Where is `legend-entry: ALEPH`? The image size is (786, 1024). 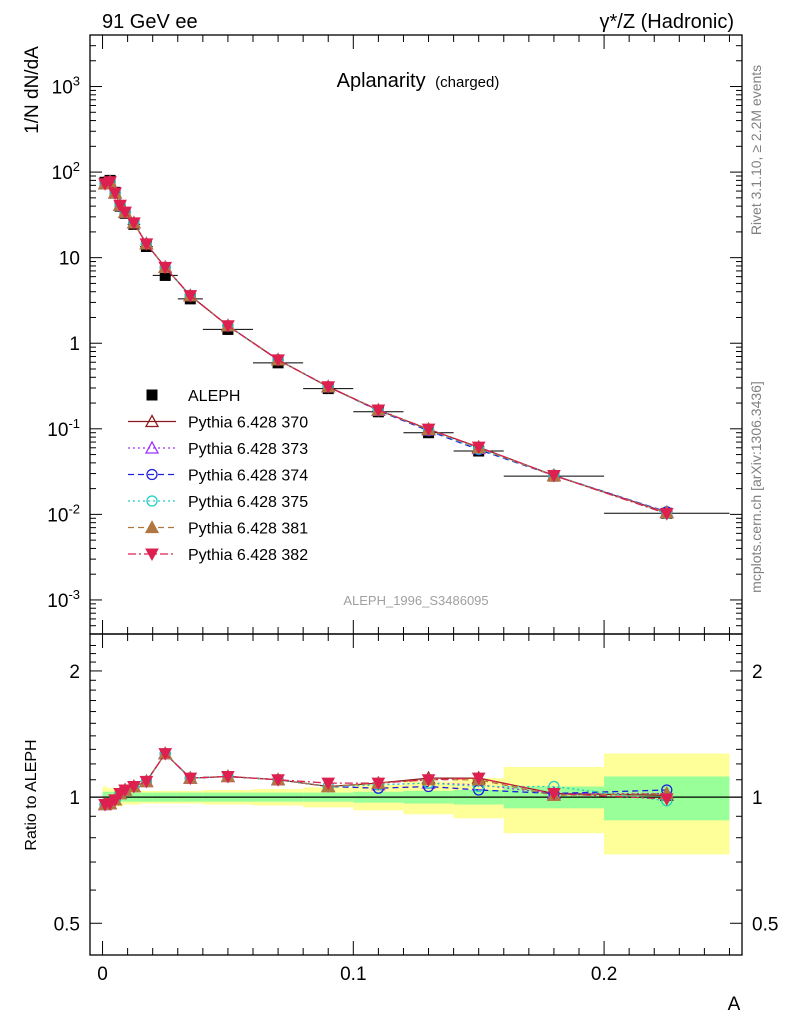 legend-entry: ALEPH is located at coordinates (193, 396).